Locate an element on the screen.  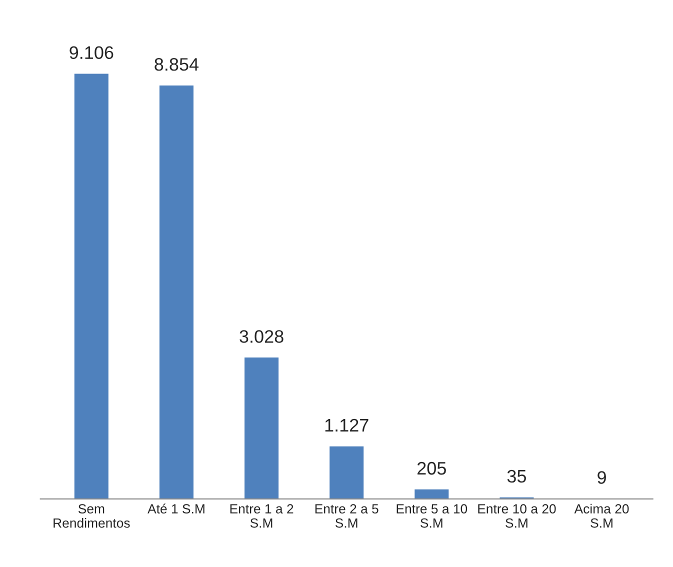
data-label: 3.028 is located at coordinates (262, 336).